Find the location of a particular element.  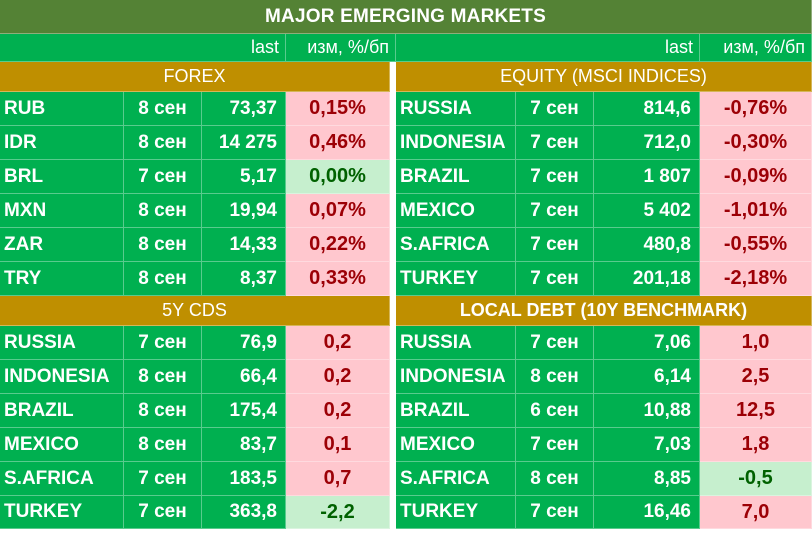

forex-row-last: 73,37 is located at coordinates (244, 109).